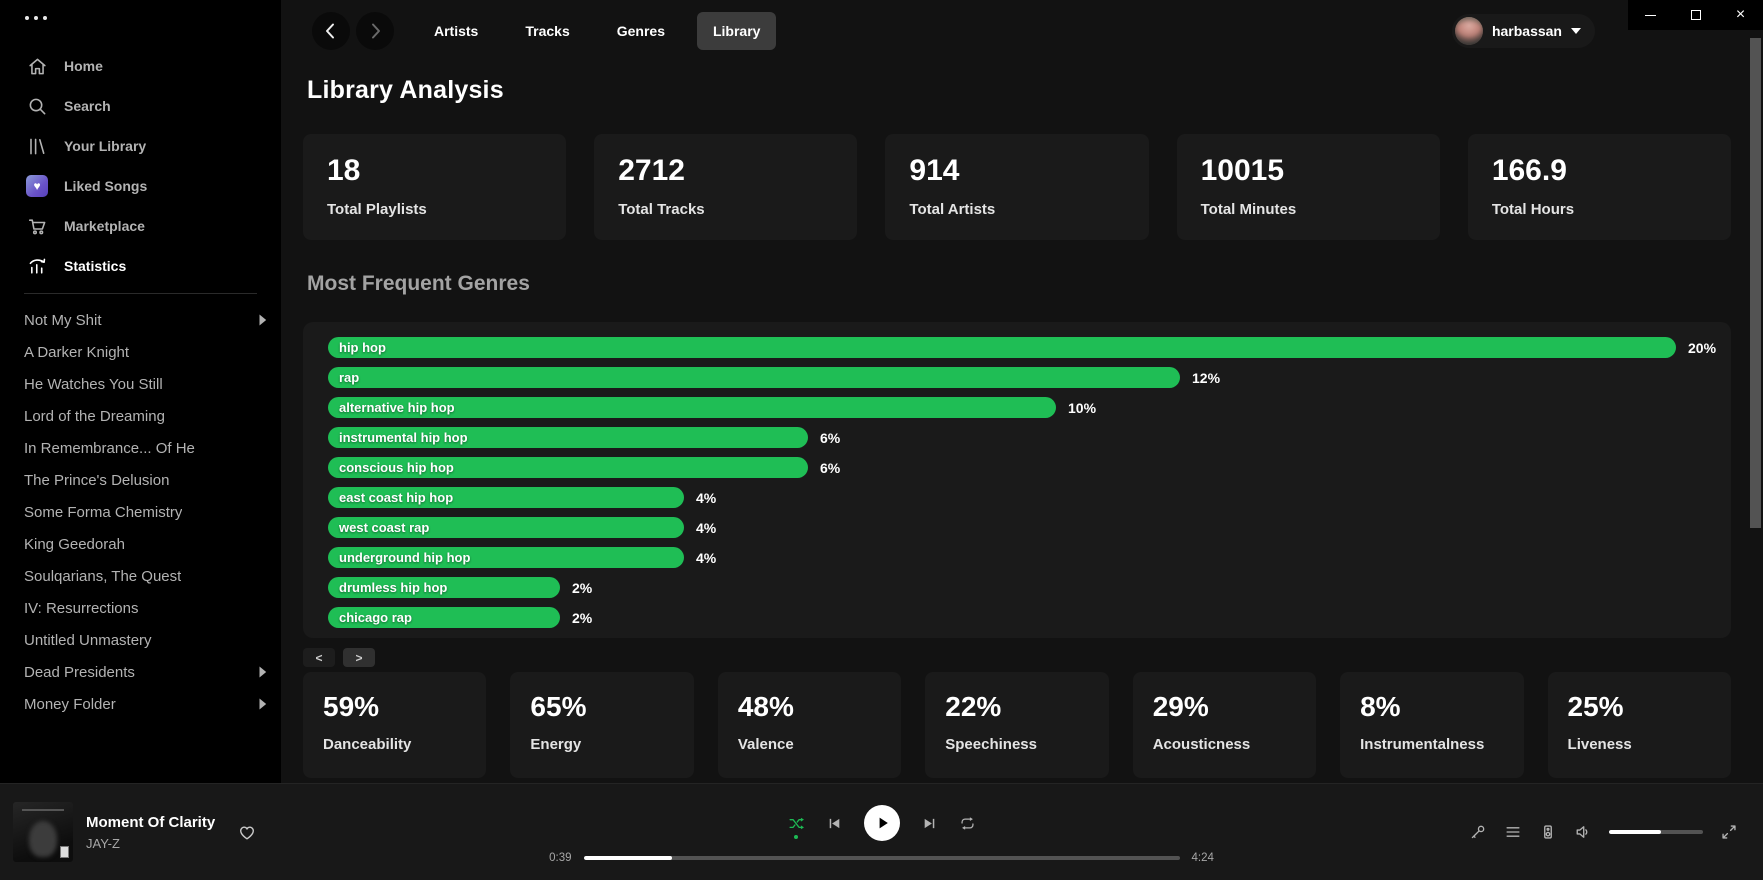  I want to click on playlist-item-king-geedorah: King Geedorah, so click(140, 544).